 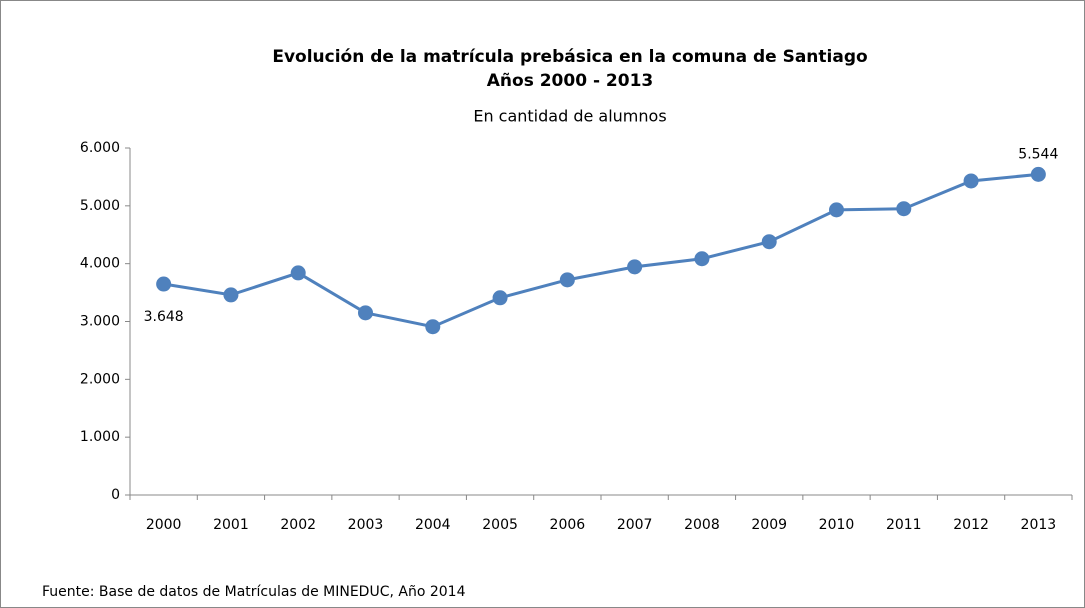 What do you see at coordinates (366, 525) in the screenshot?
I see `x-tick-label: 2003` at bounding box center [366, 525].